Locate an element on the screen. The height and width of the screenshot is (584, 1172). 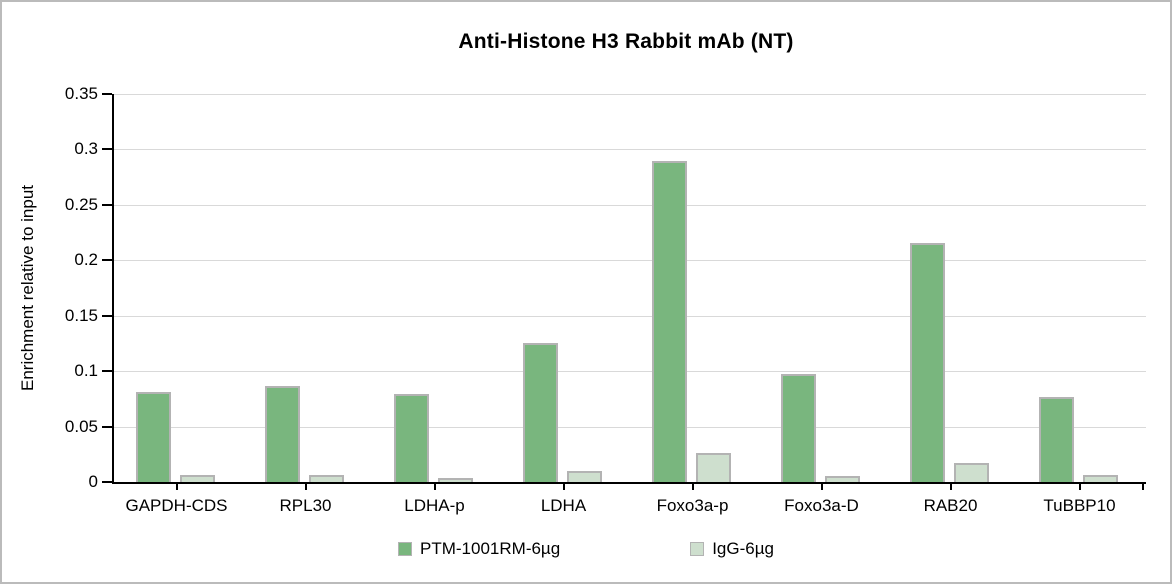
y-axis-tick-label: 0.3 is located at coordinates (86, 149).